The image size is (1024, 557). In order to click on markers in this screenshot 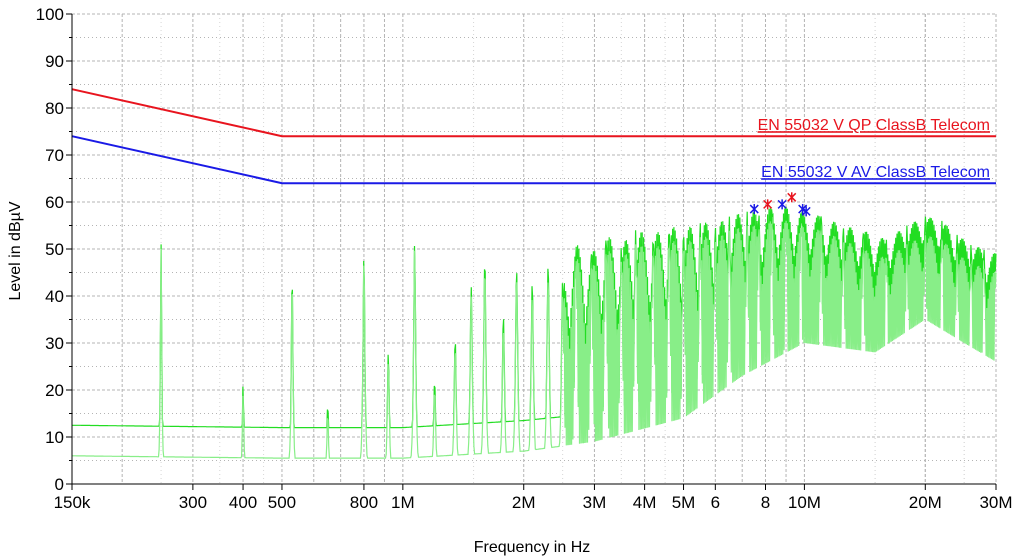, I will do `click(780, 204)`.